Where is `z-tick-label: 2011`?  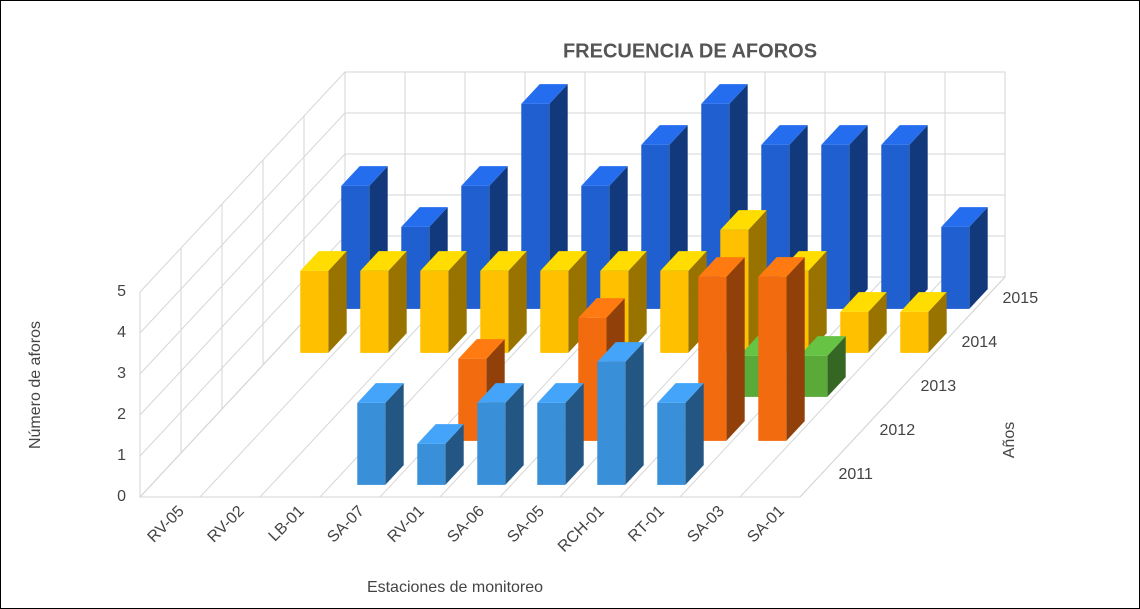 z-tick-label: 2011 is located at coordinates (856, 474).